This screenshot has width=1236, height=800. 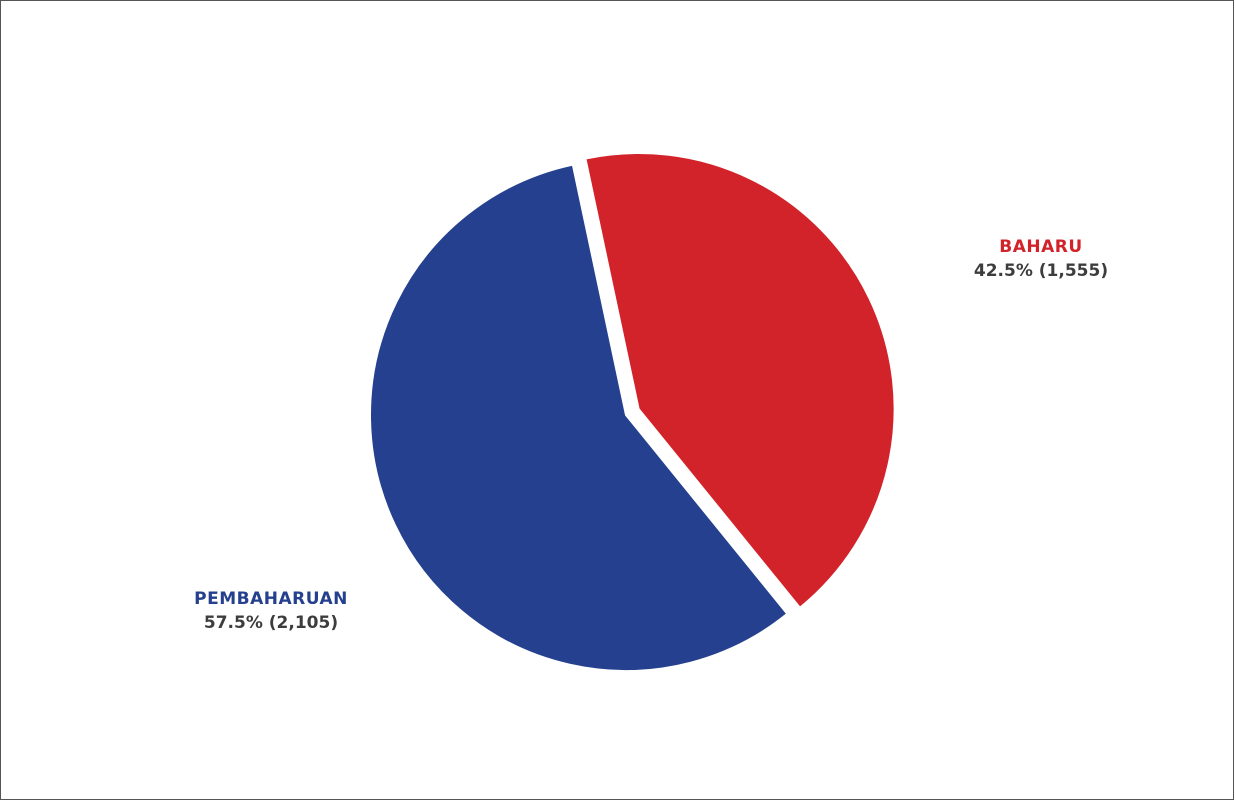 I want to click on slice-label-pembaharuan: PEMBAHARUAN 57.5% (2,105), so click(x=271, y=611).